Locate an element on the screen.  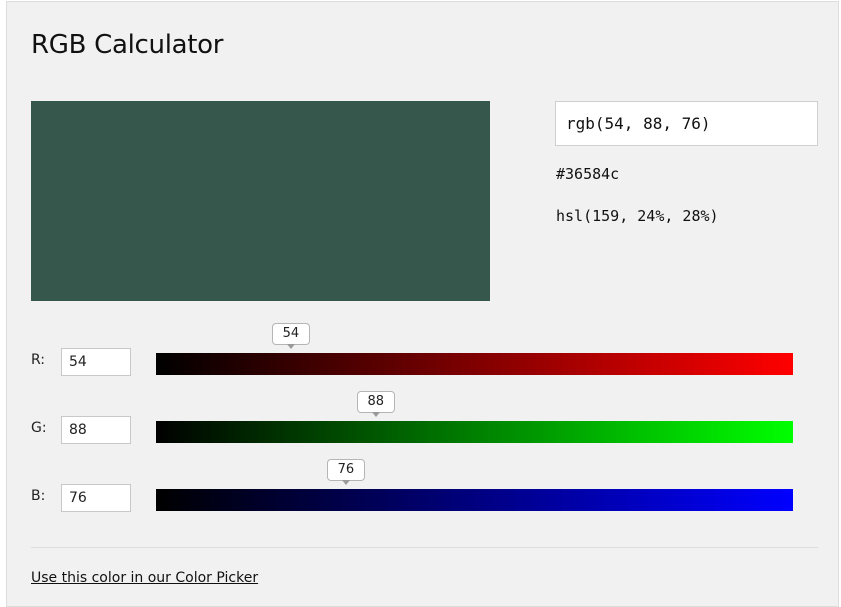
red-input is located at coordinates (96, 362).